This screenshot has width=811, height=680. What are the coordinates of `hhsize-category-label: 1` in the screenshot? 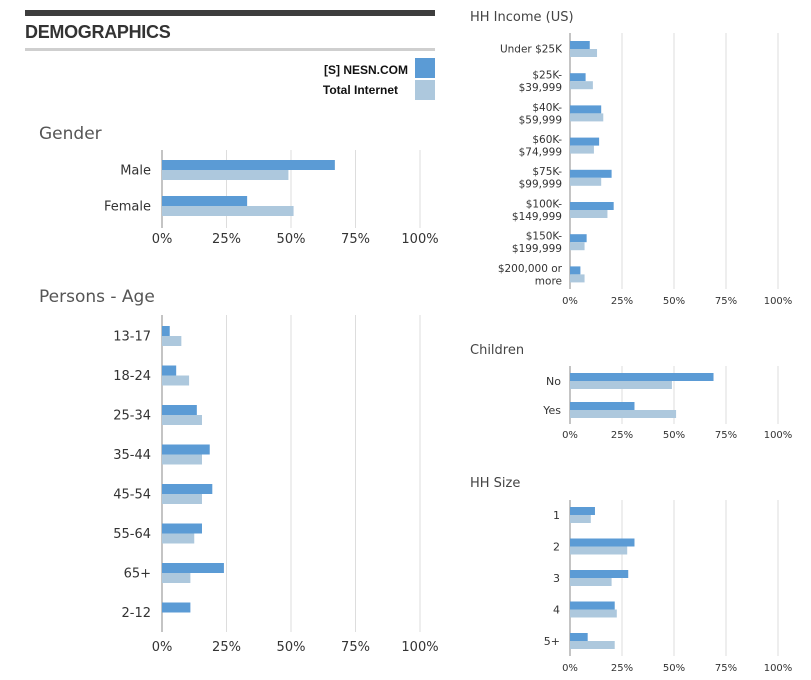 It's located at (556, 515).